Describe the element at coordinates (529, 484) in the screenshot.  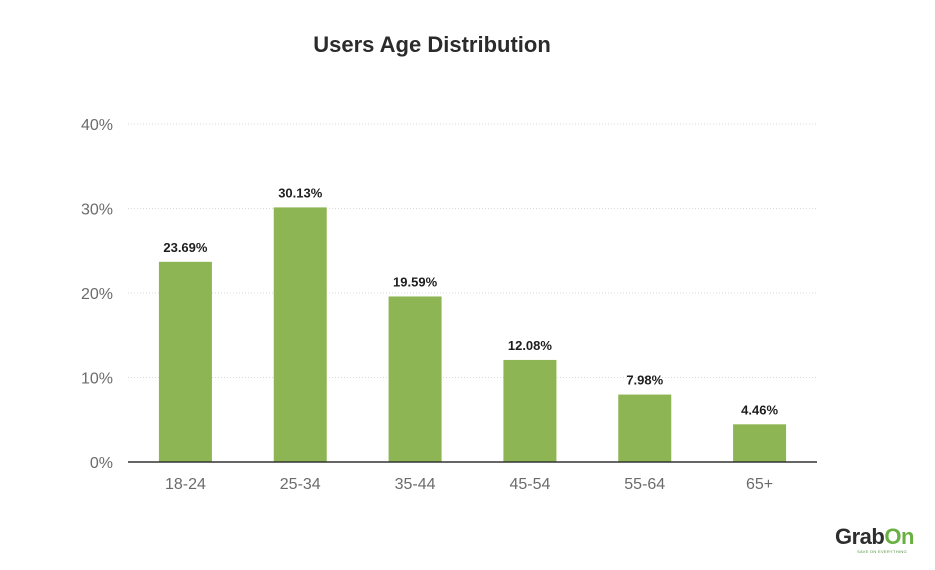
I see `x-tick-label: 45-54` at that location.